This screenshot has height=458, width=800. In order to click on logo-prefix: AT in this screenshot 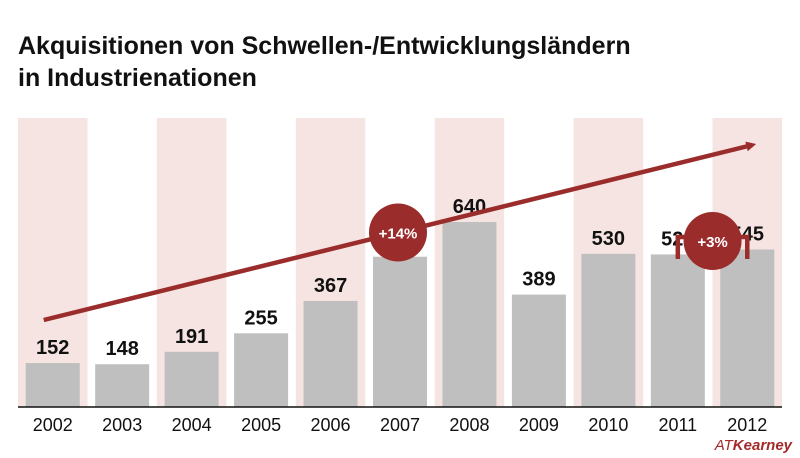, I will do `click(723, 445)`.